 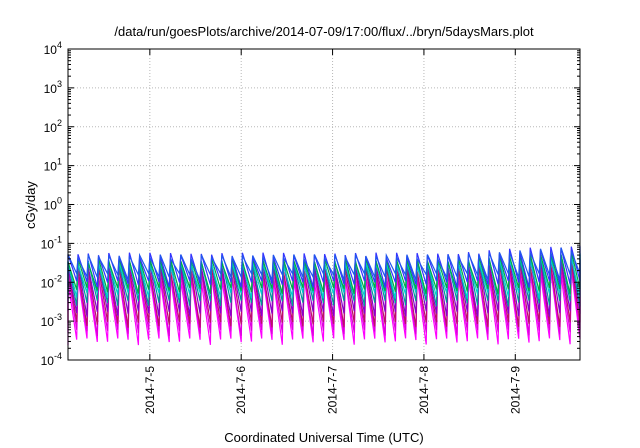 What do you see at coordinates (51, 242) in the screenshot?
I see `y-tick-label: 10⁻¹` at bounding box center [51, 242].